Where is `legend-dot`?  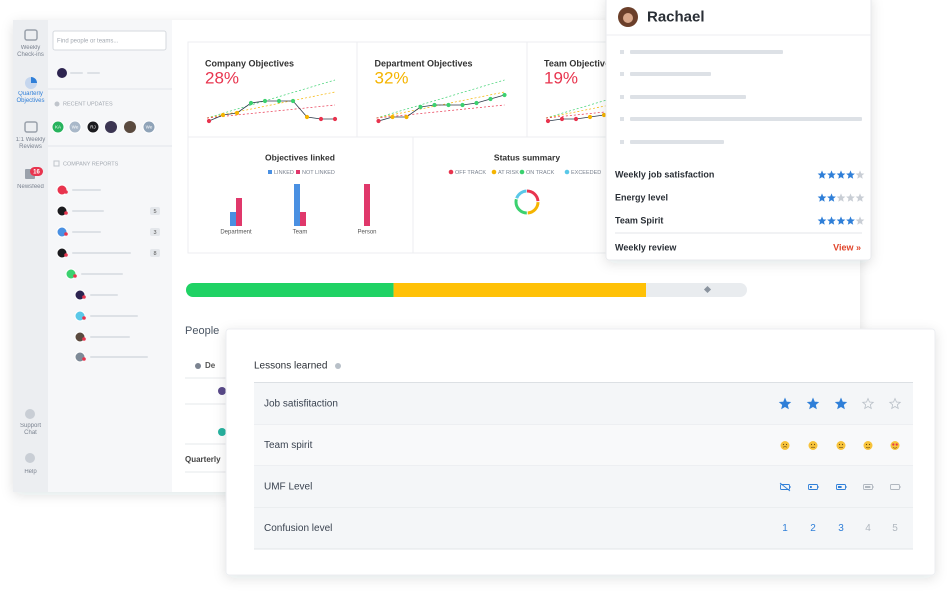
legend-dot is located at coordinates (451, 172).